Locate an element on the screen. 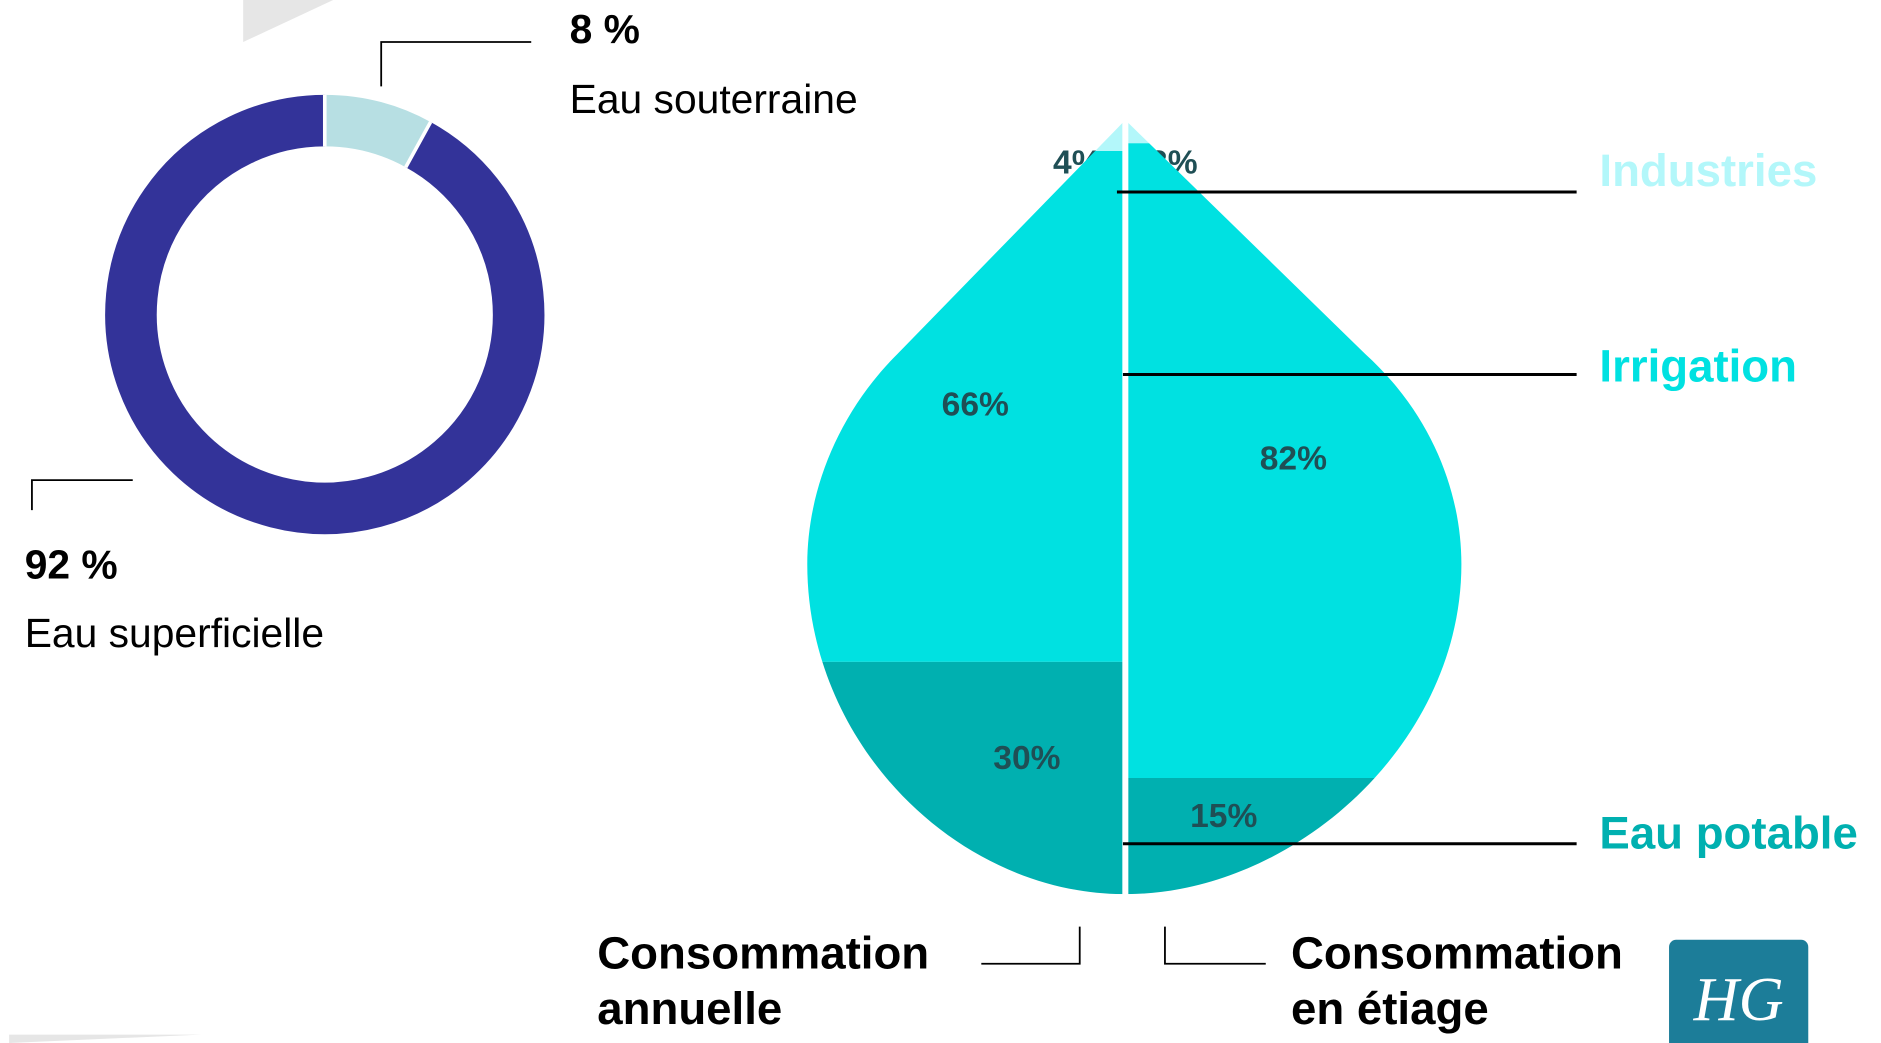  logo: HG is located at coordinates (1739, 991).